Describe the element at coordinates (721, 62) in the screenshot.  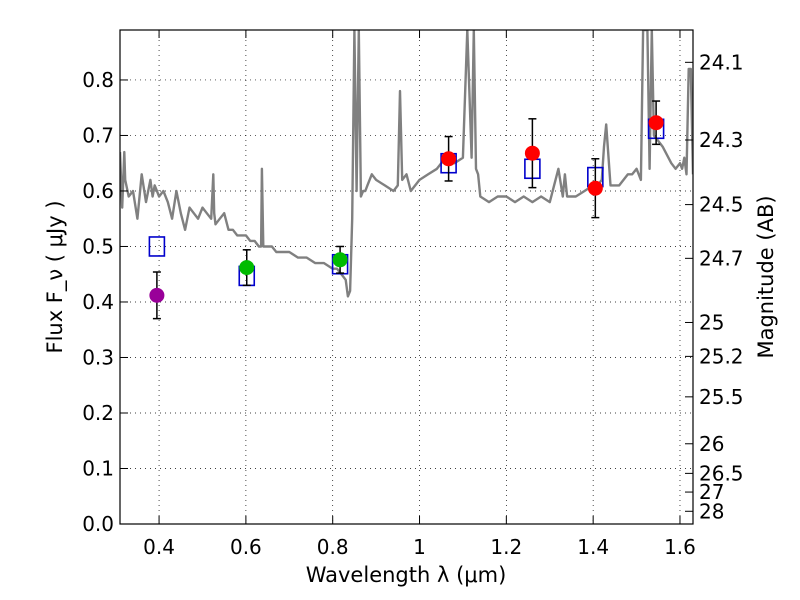
I see `right-tick-label: 24.1` at that location.